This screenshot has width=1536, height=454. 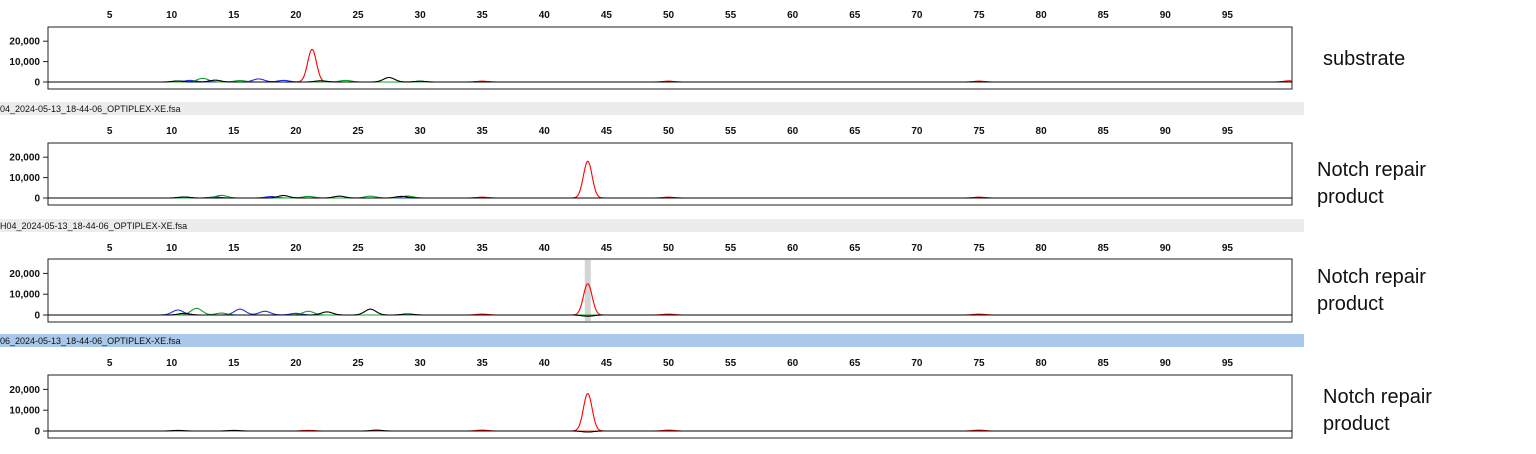 What do you see at coordinates (1377, 410) in the screenshot?
I see `sample-label-4: Notch repair product` at bounding box center [1377, 410].